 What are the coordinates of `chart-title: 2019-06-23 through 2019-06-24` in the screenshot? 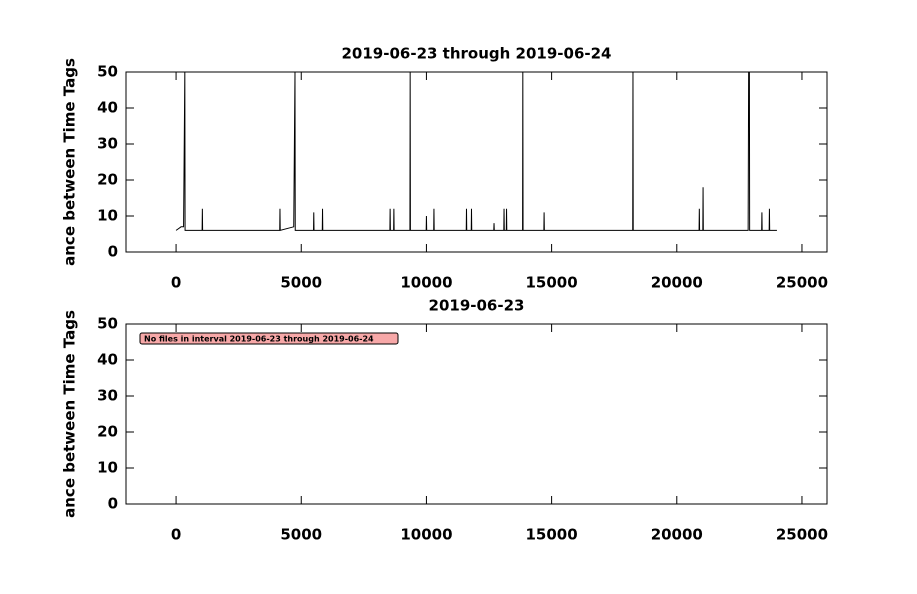 It's located at (477, 54).